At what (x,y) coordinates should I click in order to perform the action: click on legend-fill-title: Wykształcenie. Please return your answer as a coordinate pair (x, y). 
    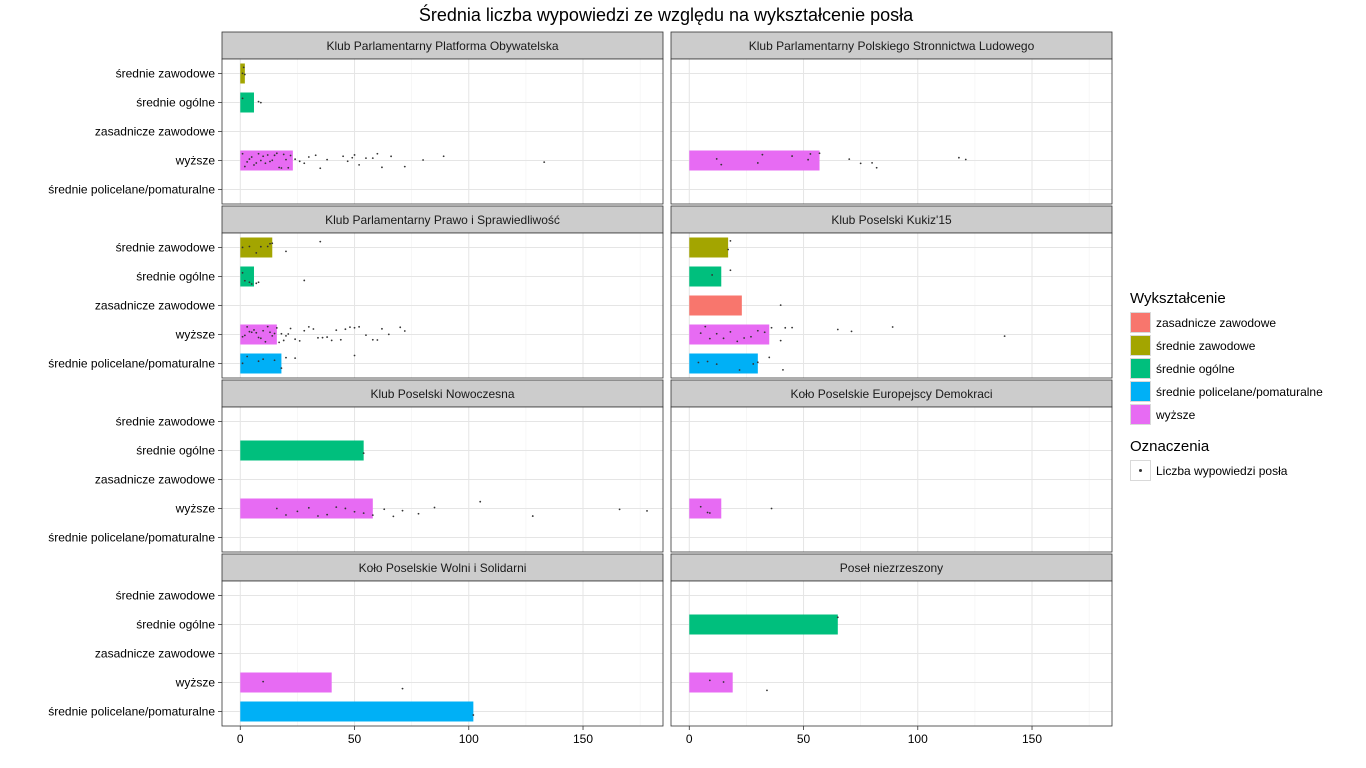
    Looking at the image, I should click on (1178, 298).